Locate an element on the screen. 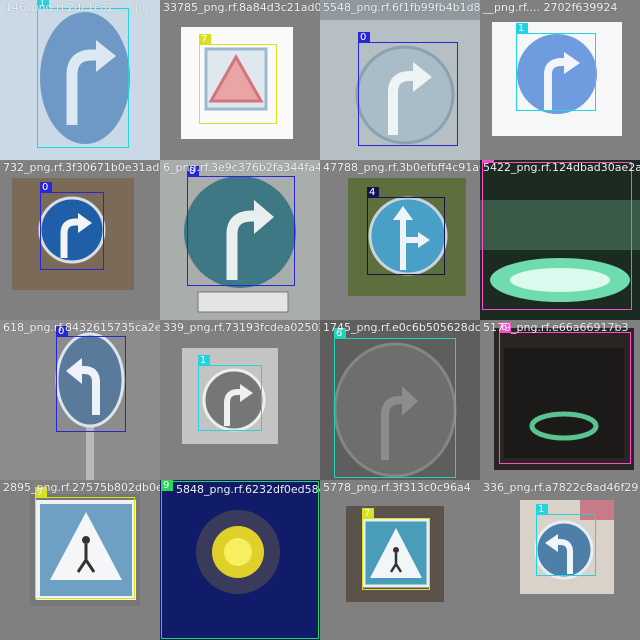 The width and height of the screenshot is (640, 640). tile-caption: 5422_png.rf.124dbad30ae2a is located at coordinates (561, 167).